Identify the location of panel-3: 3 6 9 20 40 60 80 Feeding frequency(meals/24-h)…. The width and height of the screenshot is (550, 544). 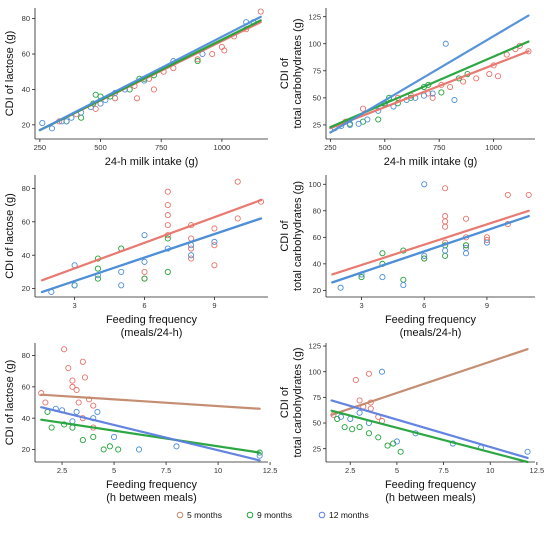
(136, 257).